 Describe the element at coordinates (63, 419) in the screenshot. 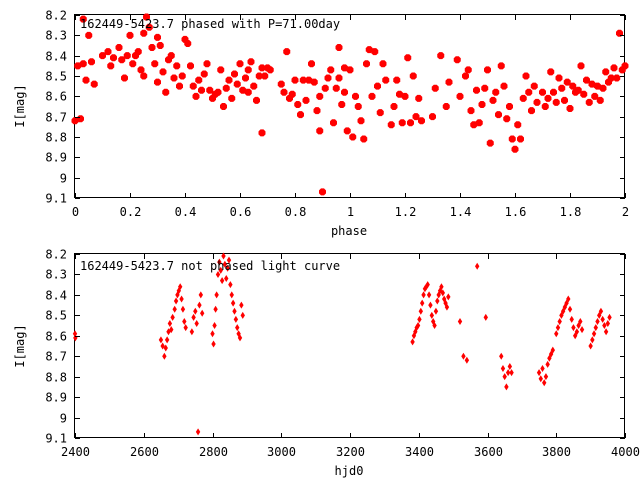

I see `y-tick-label: 9` at that location.